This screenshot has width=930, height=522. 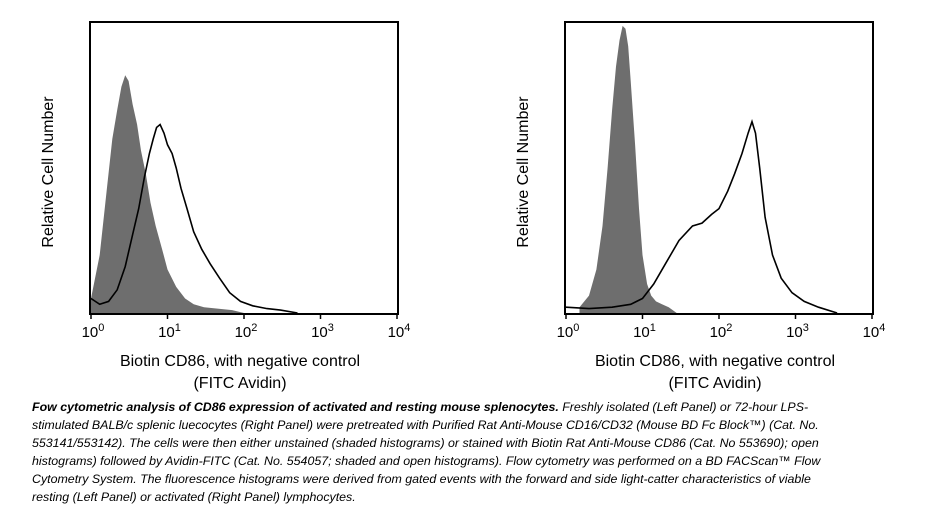 What do you see at coordinates (240, 361) in the screenshot?
I see `left-x-axis-label-line1: Biotin CD86, with negative control` at bounding box center [240, 361].